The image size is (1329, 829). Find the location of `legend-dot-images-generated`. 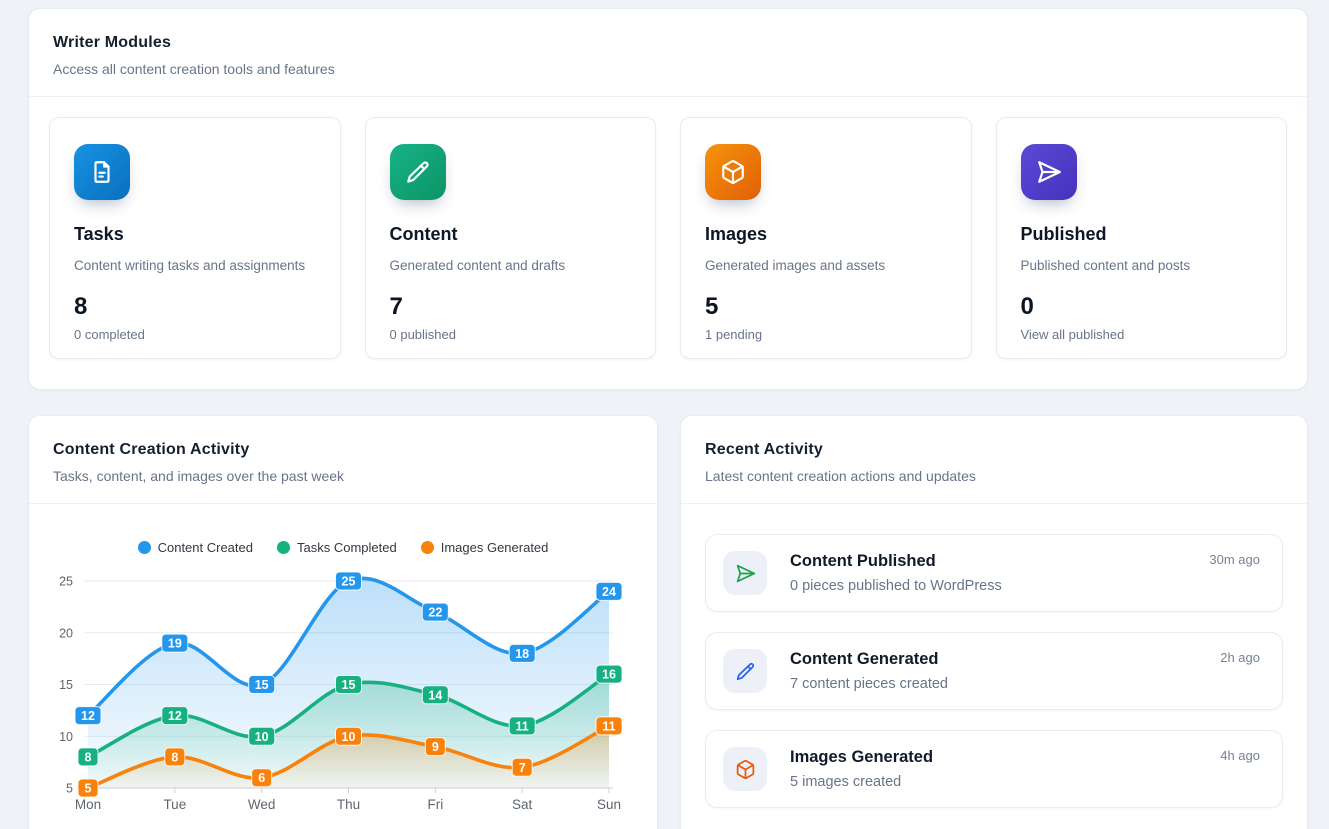

legend-dot-images-generated is located at coordinates (427, 547).